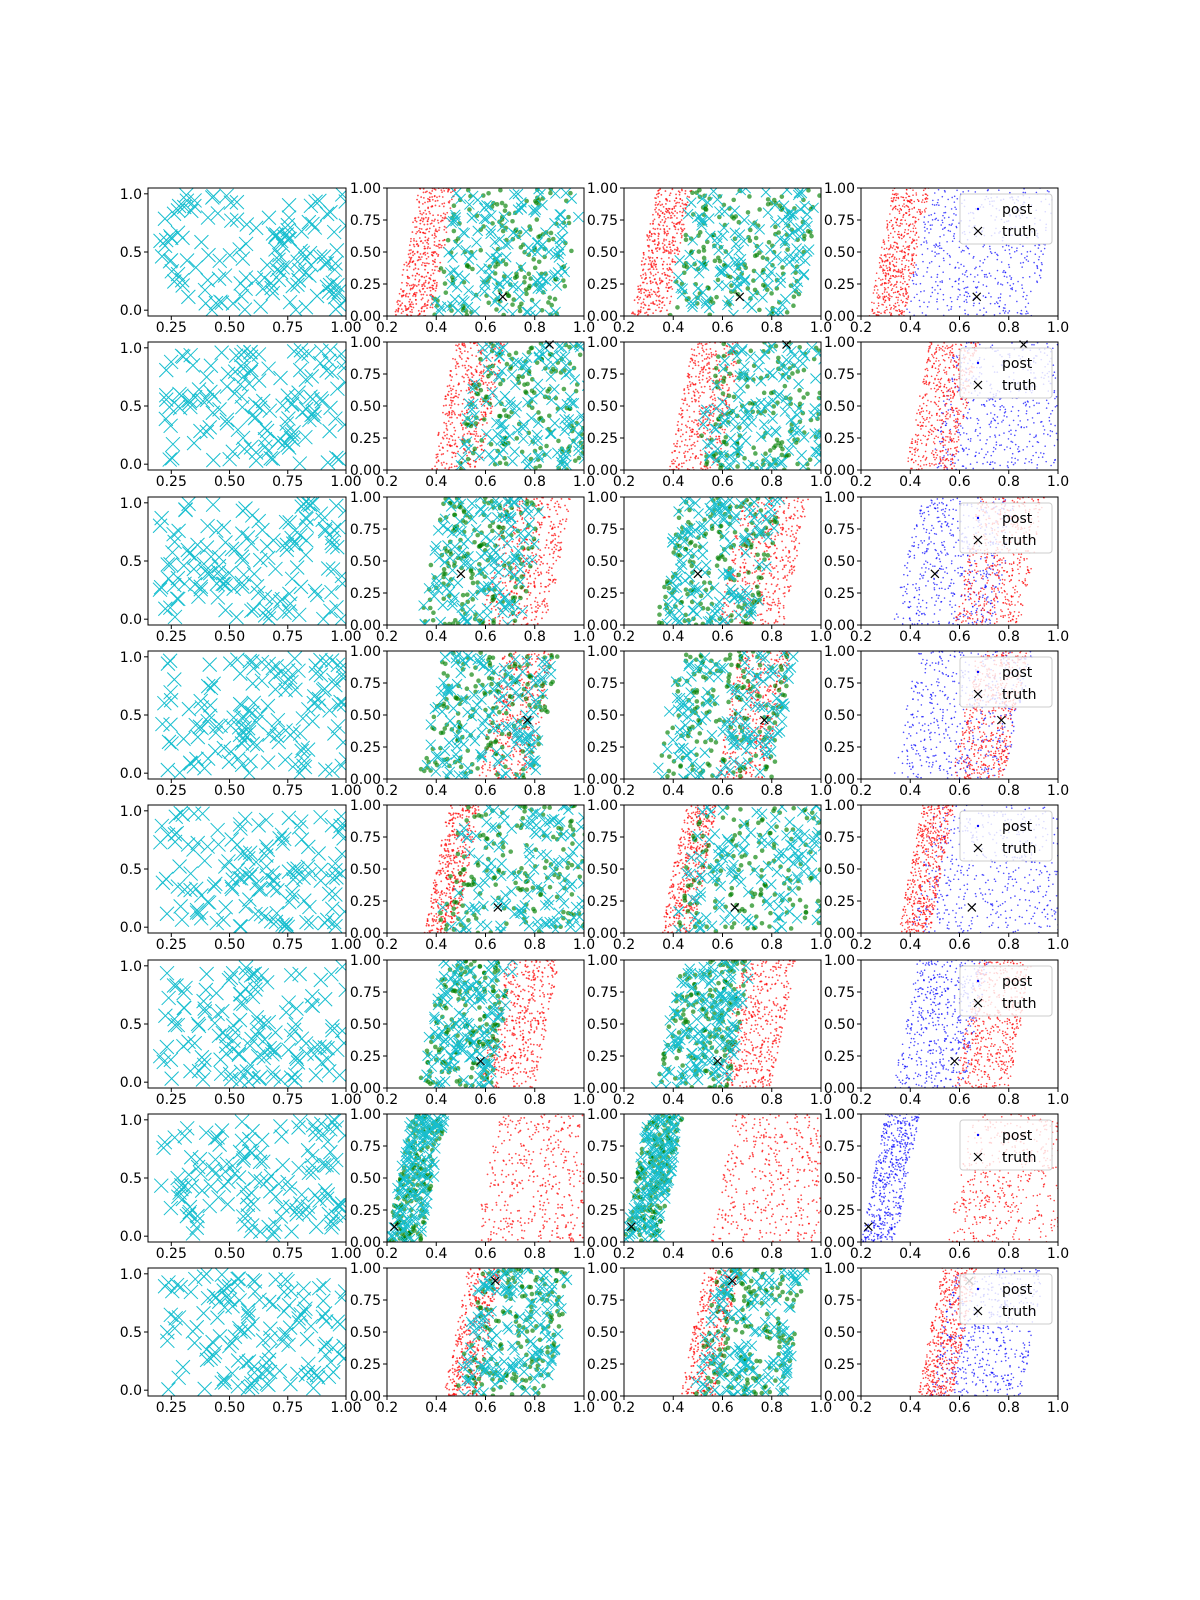  I want to click on scatter-points, so click(489, 252).